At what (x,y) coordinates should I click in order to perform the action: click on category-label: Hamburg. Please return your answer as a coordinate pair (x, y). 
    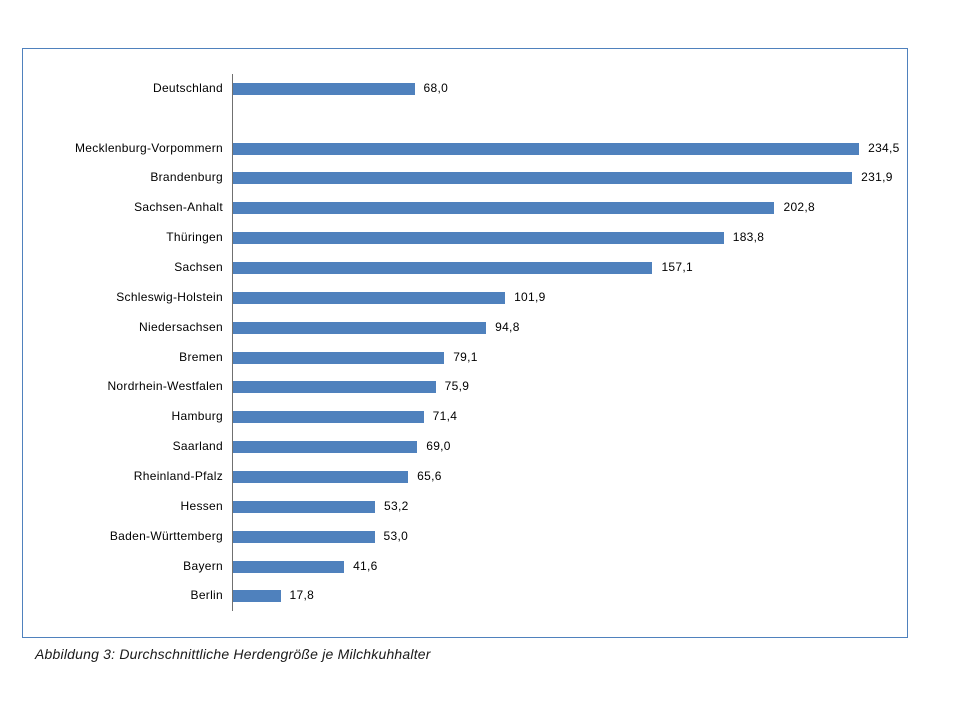
    Looking at the image, I should click on (197, 416).